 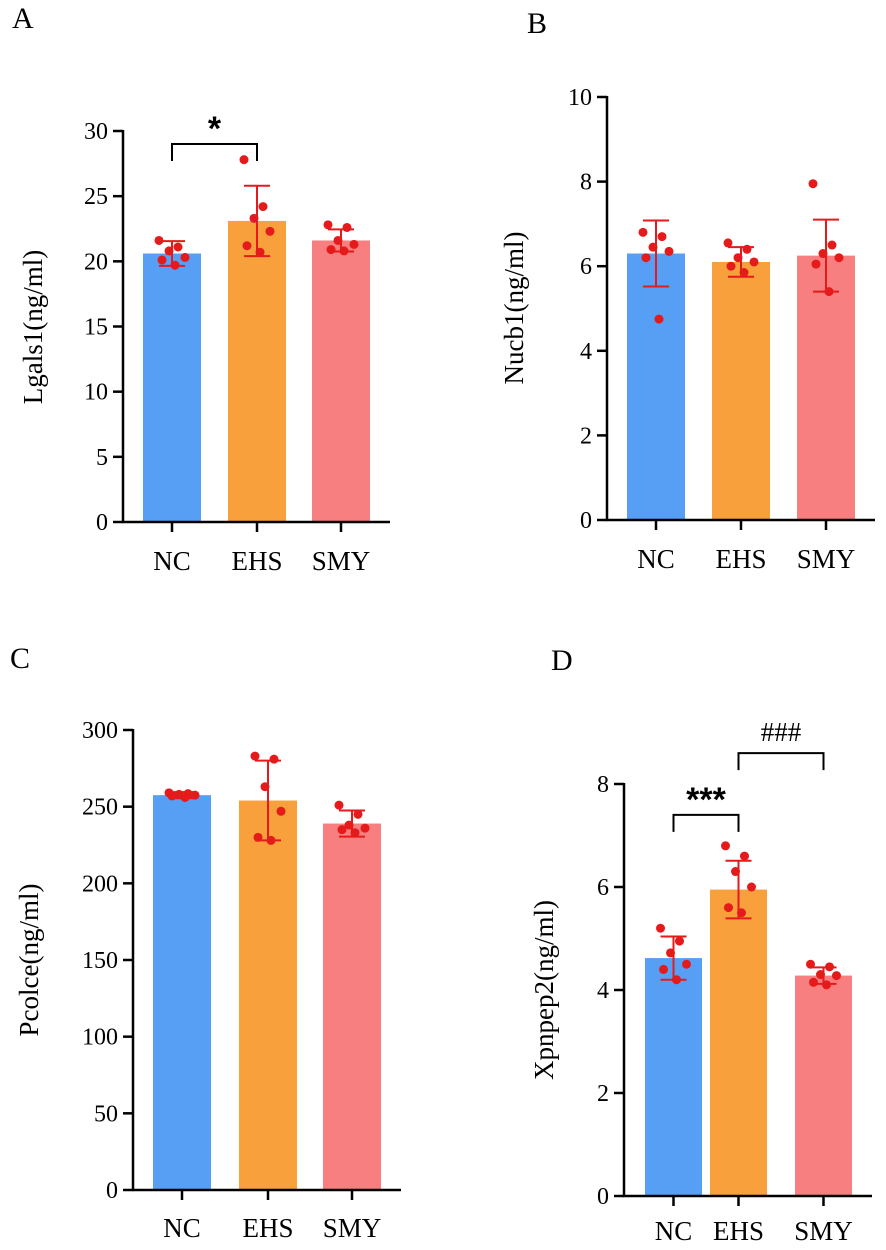 I want to click on y-tick-label: 6, so click(x=603, y=888).